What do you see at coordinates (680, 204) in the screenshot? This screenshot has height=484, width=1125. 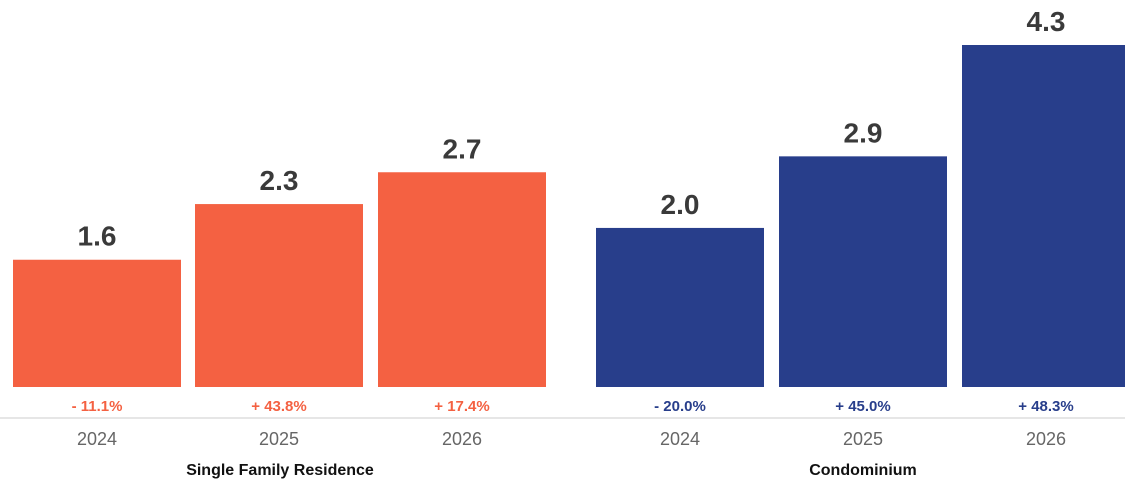 I see `data-label: 2.0` at bounding box center [680, 204].